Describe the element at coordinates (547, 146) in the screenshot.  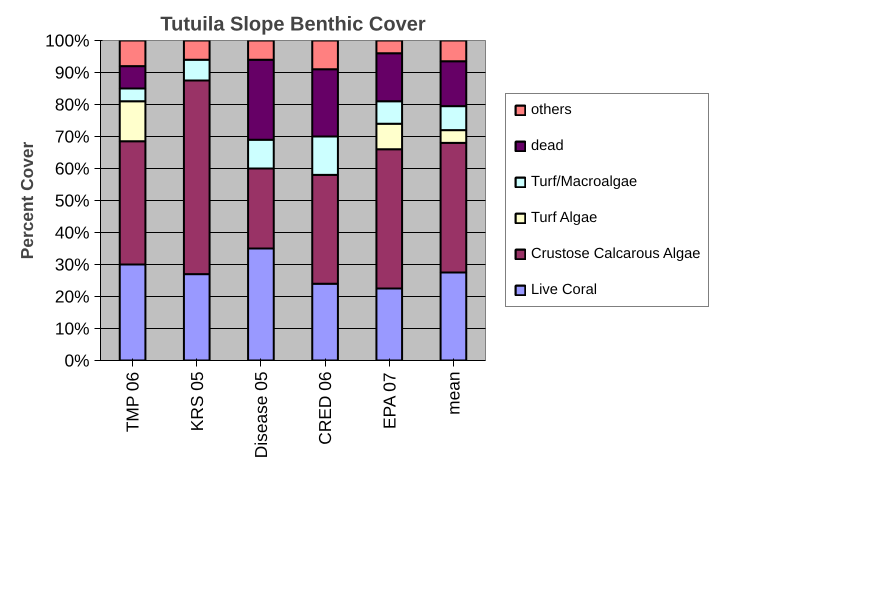
I see `legend-label: dead` at that location.